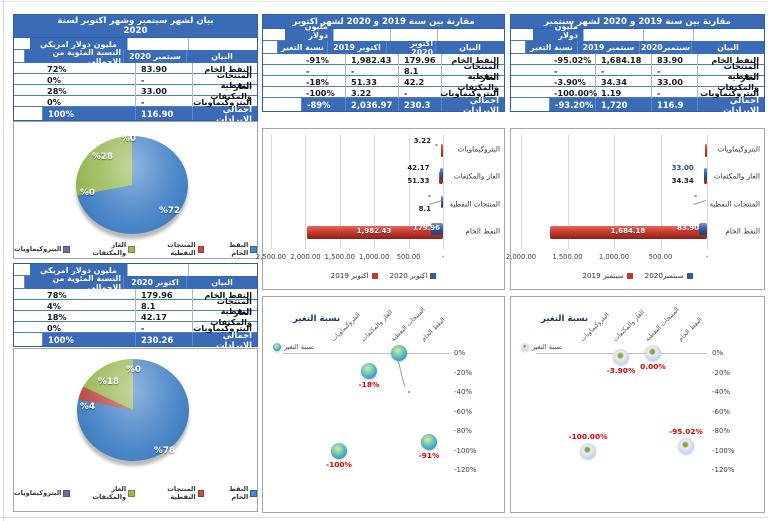 The height and width of the screenshot is (521, 768). I want to click on column-header: اكتوبر 2020, so click(410, 48).